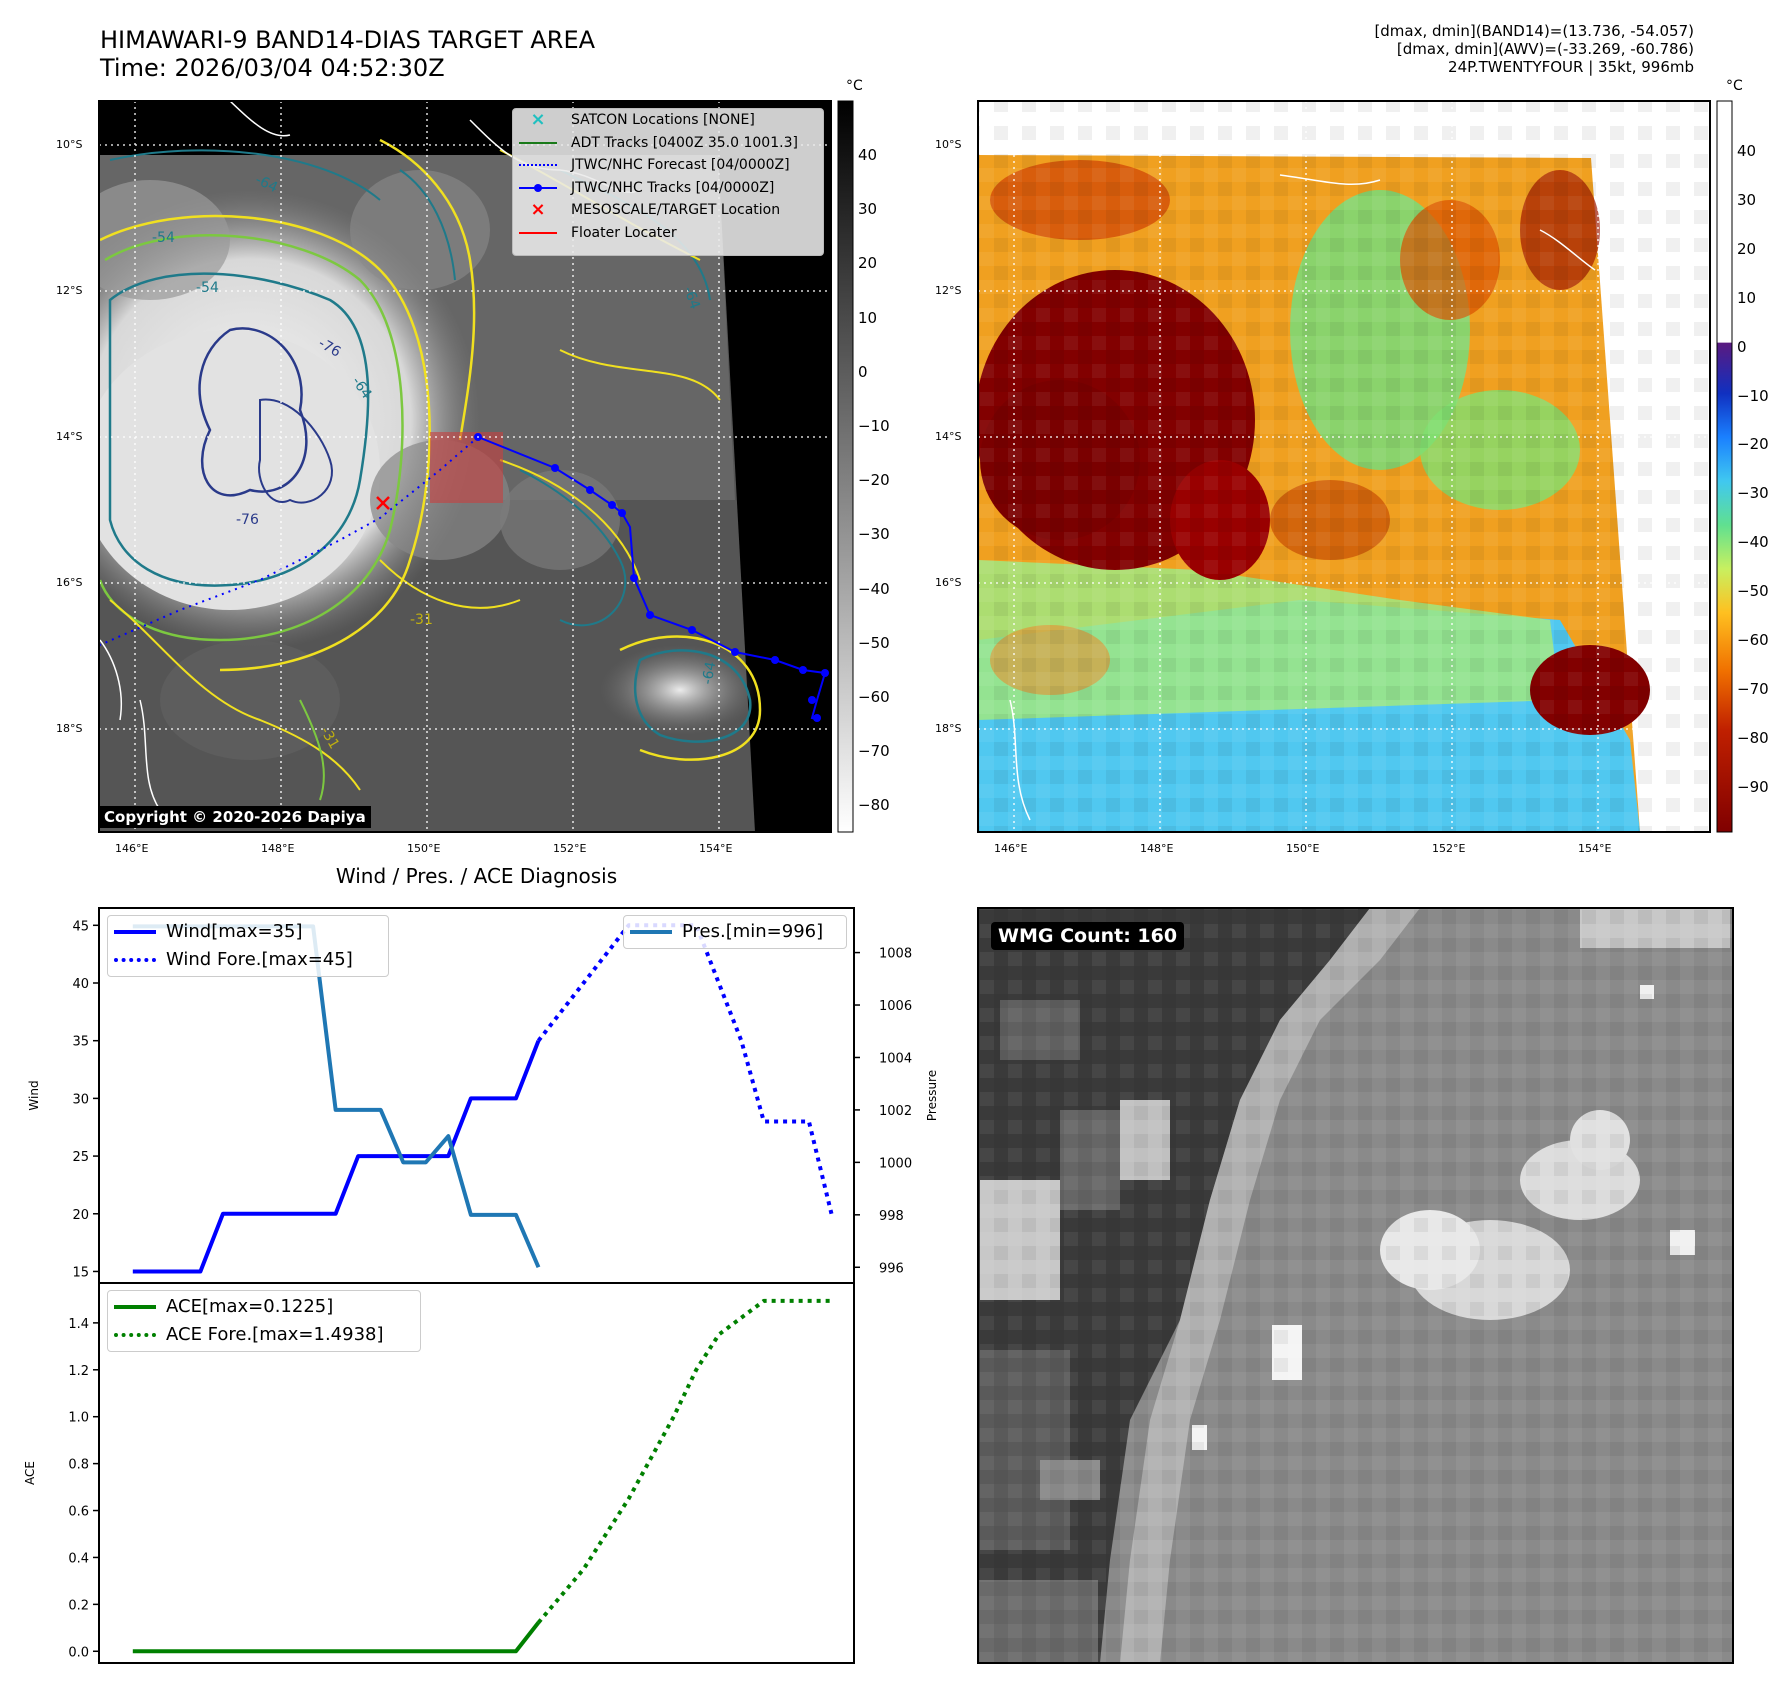 The image size is (1792, 1690). I want to click on ace-tick-label: 0.0, so click(78, 1652).